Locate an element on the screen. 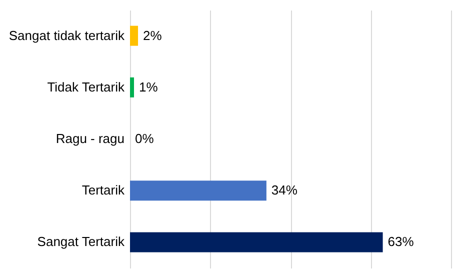 The height and width of the screenshot is (278, 459). data-label: 2% is located at coordinates (152, 35).